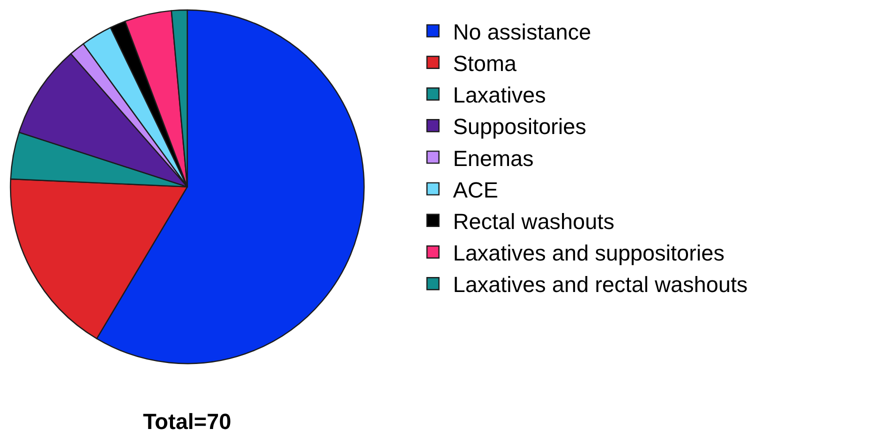 The image size is (878, 446). Describe the element at coordinates (533, 221) in the screenshot. I see `legend-label: Rectal washouts` at that location.